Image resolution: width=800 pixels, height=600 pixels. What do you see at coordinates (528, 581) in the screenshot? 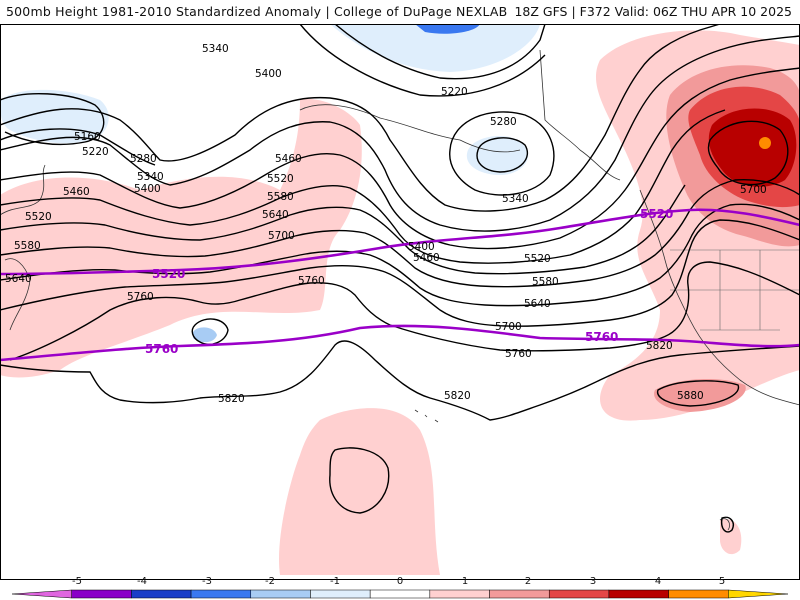
I see `colorbar-tick: 2` at bounding box center [528, 581].